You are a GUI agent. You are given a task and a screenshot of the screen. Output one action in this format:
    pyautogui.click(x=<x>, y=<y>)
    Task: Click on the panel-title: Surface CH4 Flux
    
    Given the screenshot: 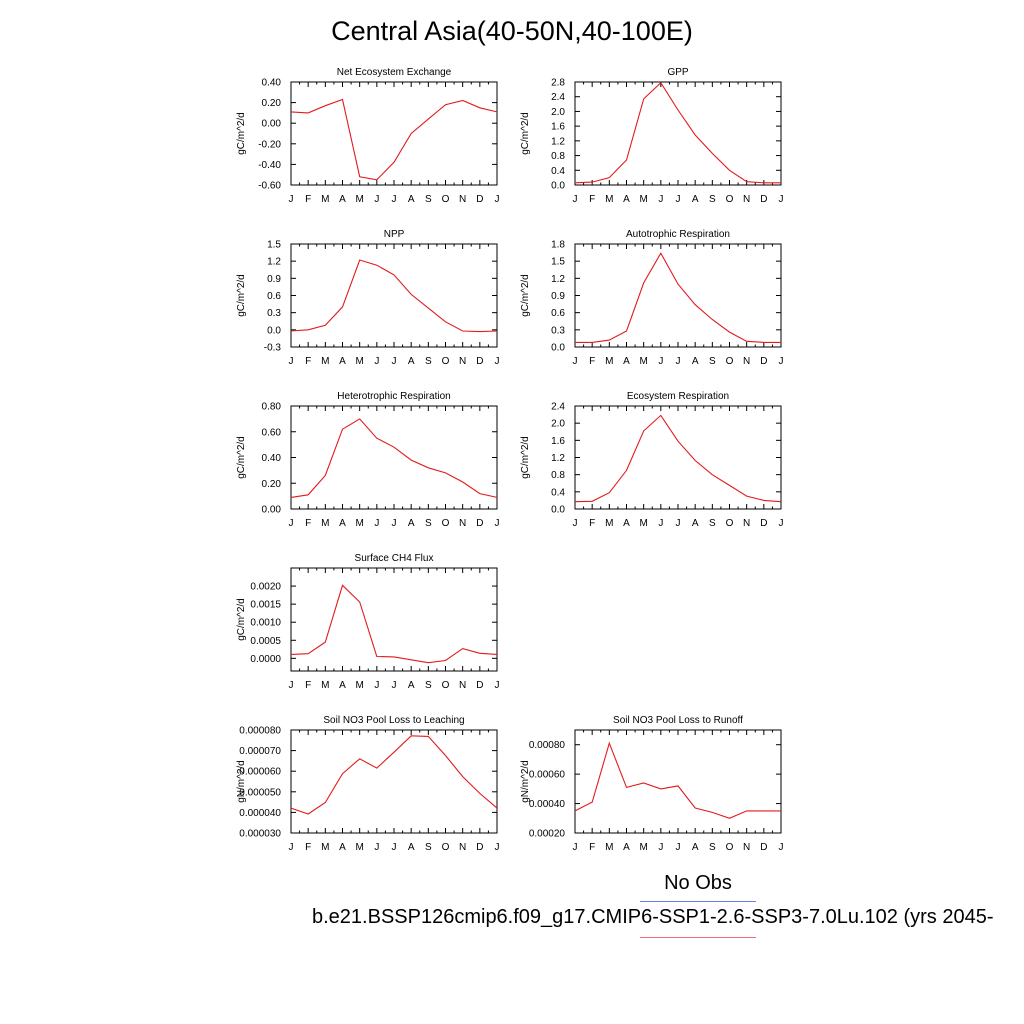 What is the action you would take?
    pyautogui.click(x=394, y=558)
    